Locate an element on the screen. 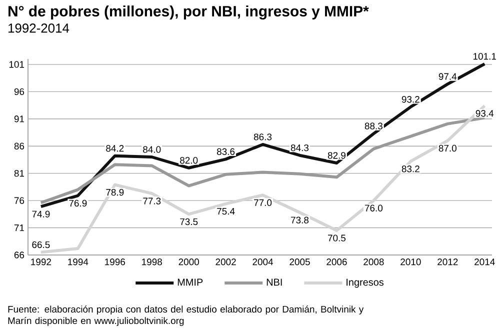  data-label: 84.3 is located at coordinates (299, 148).